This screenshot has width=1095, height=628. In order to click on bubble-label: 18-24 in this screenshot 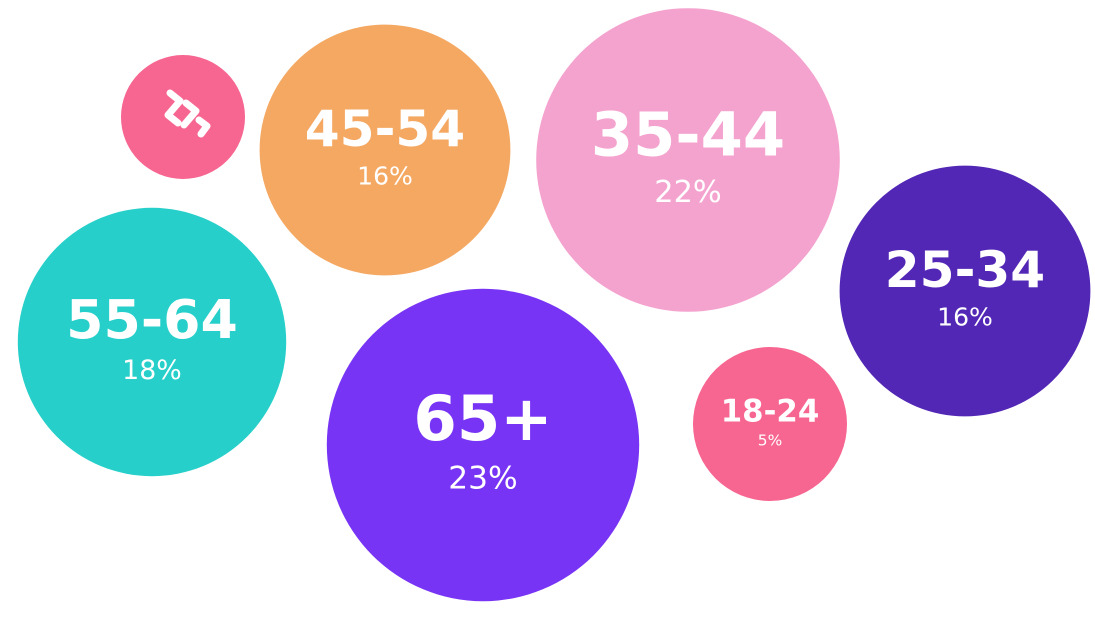, I will do `click(770, 412)`.